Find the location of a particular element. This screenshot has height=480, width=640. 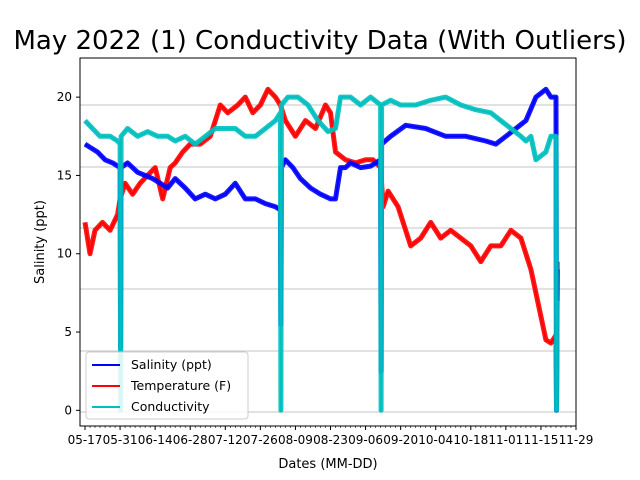

x-tick-label-13: 11-15 is located at coordinates (540, 440).